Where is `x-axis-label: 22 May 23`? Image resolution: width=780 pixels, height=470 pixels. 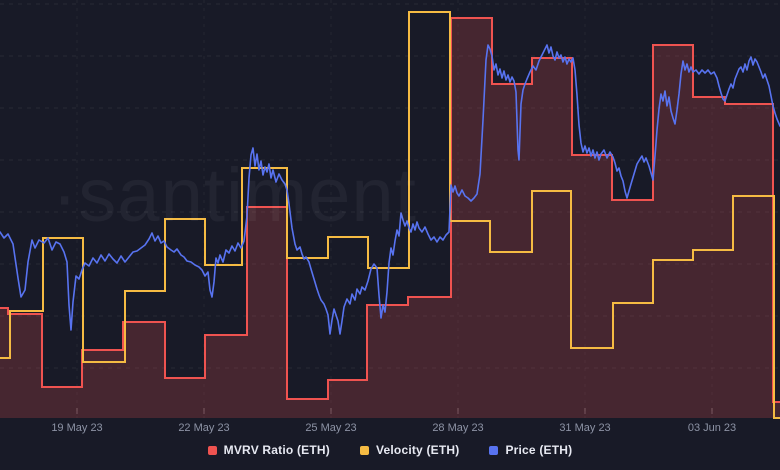 x-axis-label: 22 May 23 is located at coordinates (204, 428).